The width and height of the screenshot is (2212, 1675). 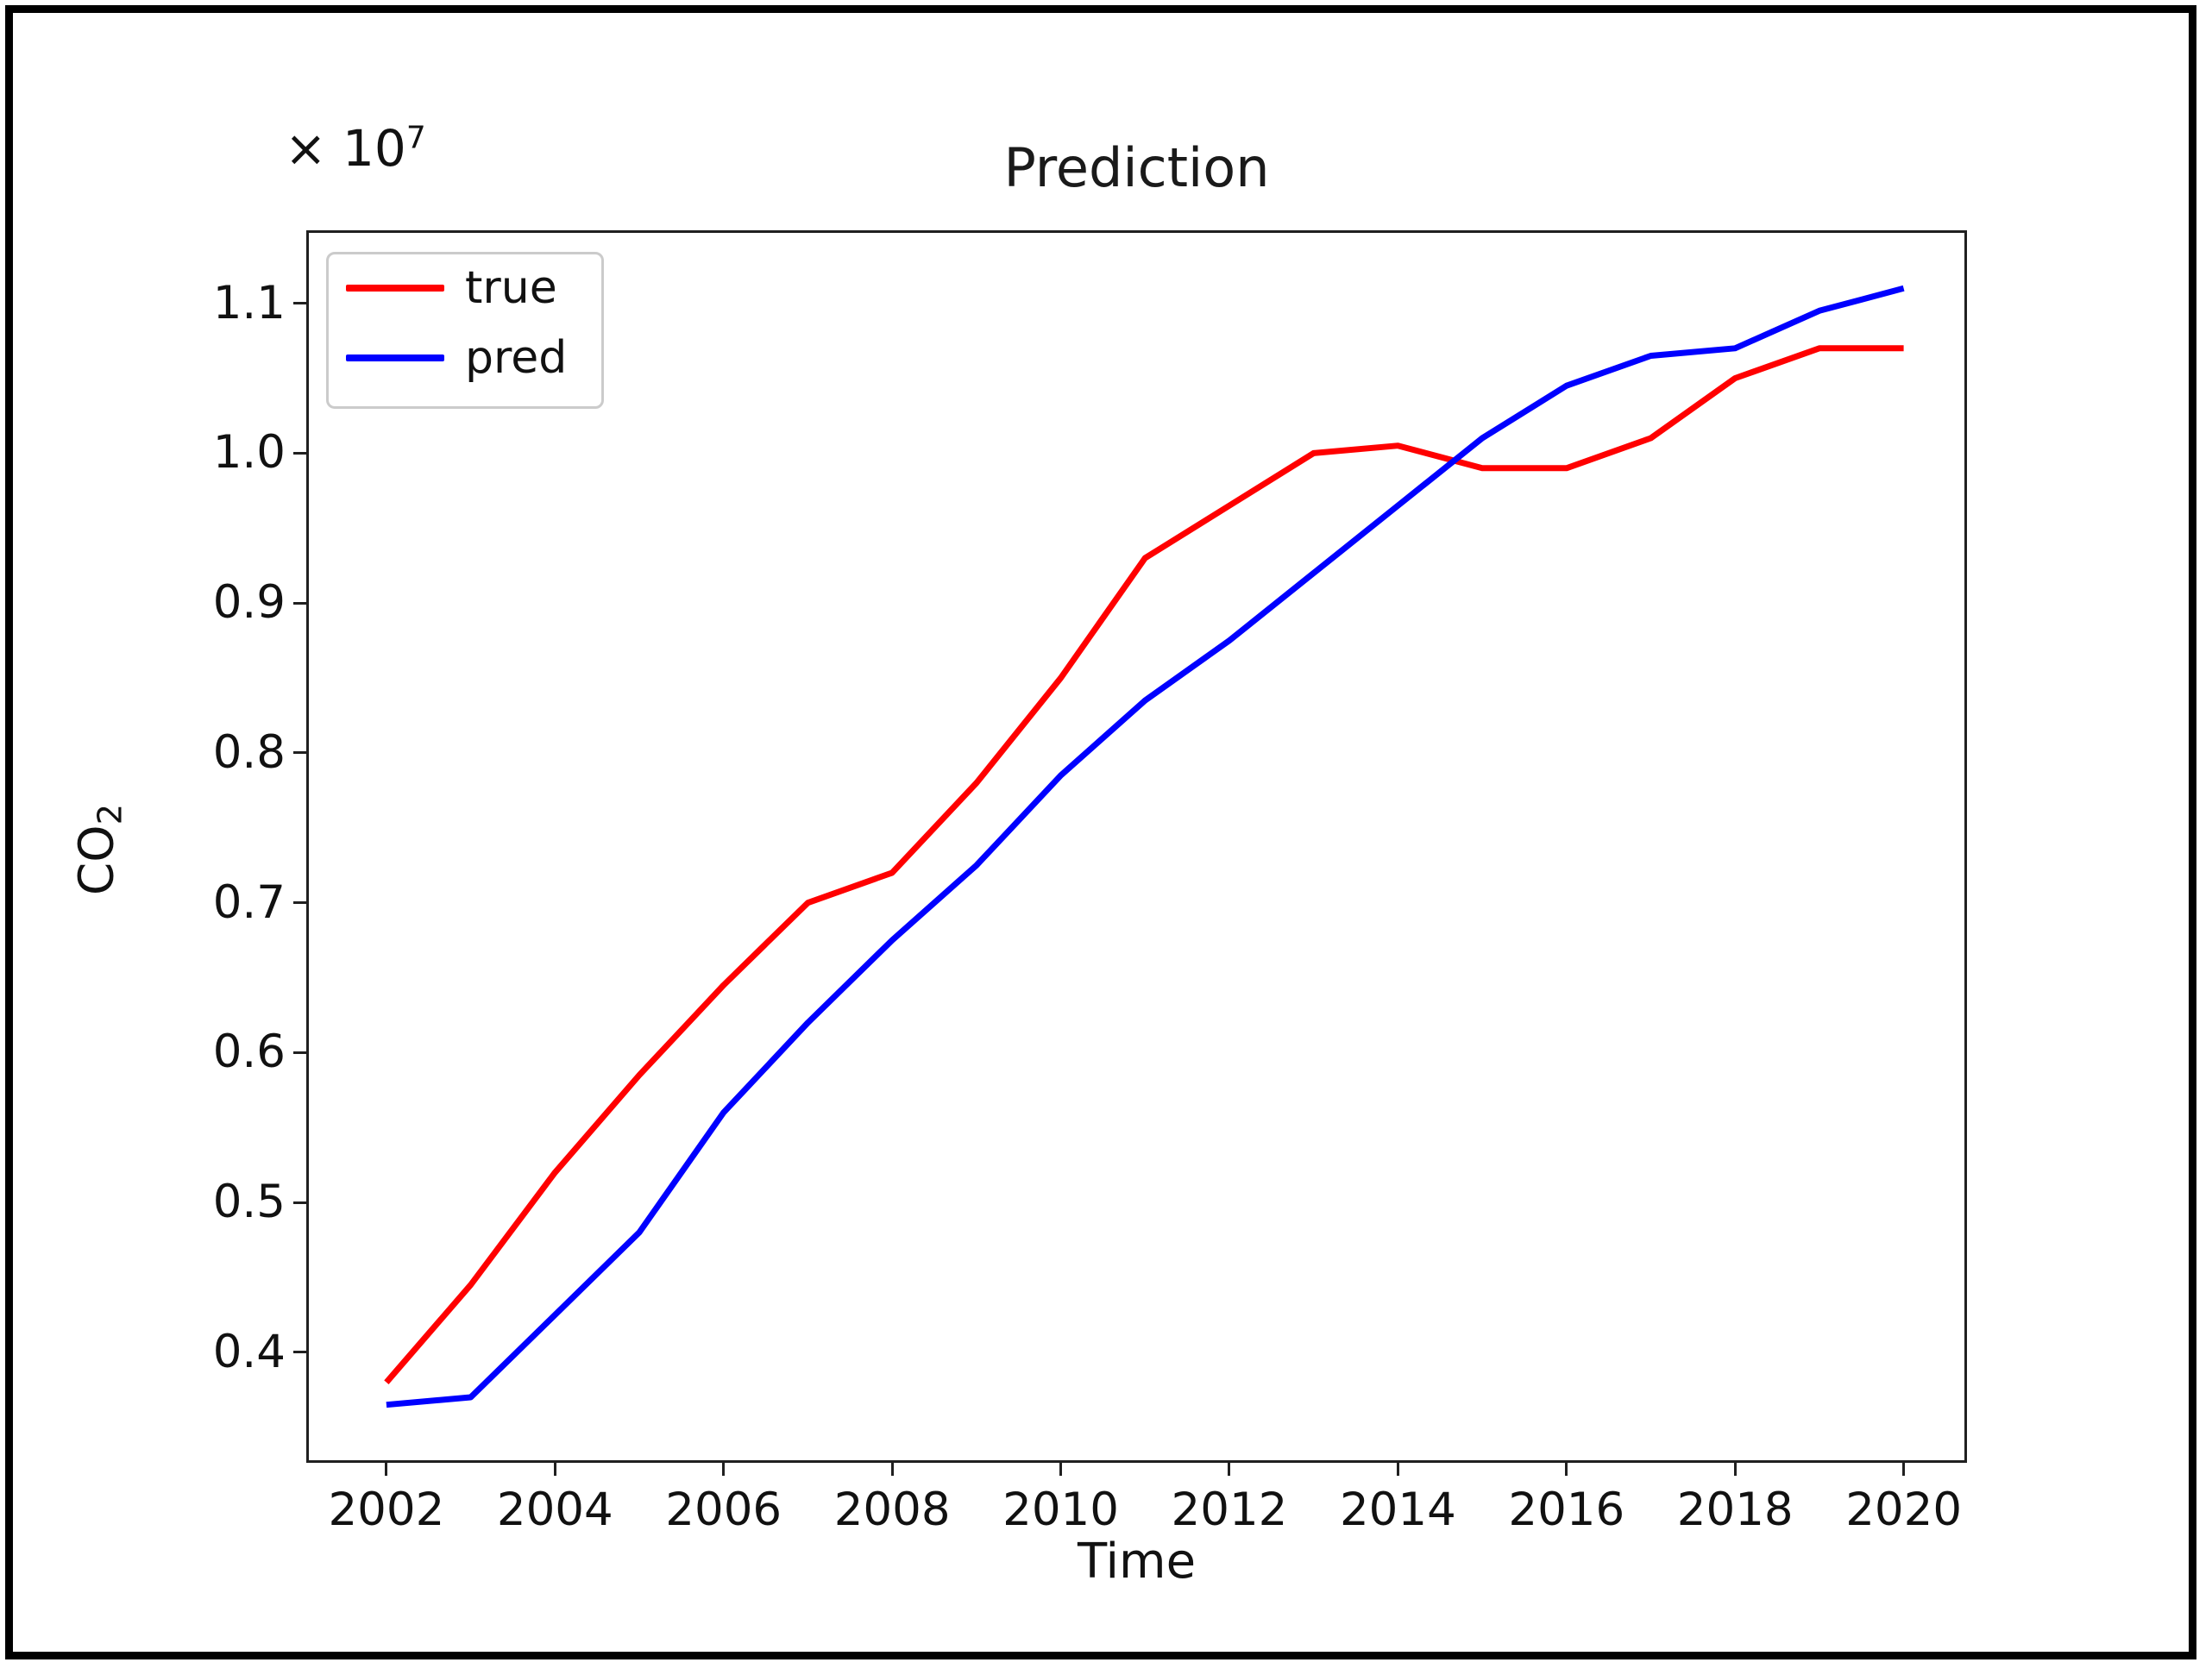 What do you see at coordinates (249, 302) in the screenshot?
I see `y-tick-label: 1.1` at bounding box center [249, 302].